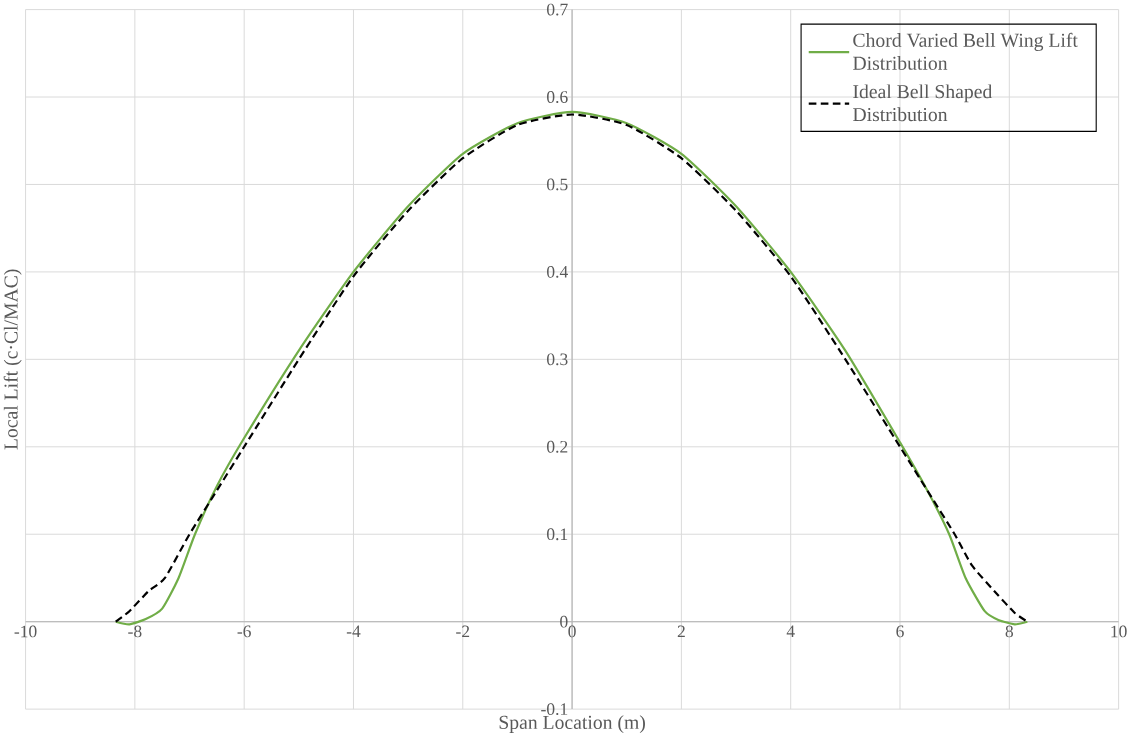  Describe the element at coordinates (554, 709) in the screenshot. I see `y-tick-label: -0.1` at that location.